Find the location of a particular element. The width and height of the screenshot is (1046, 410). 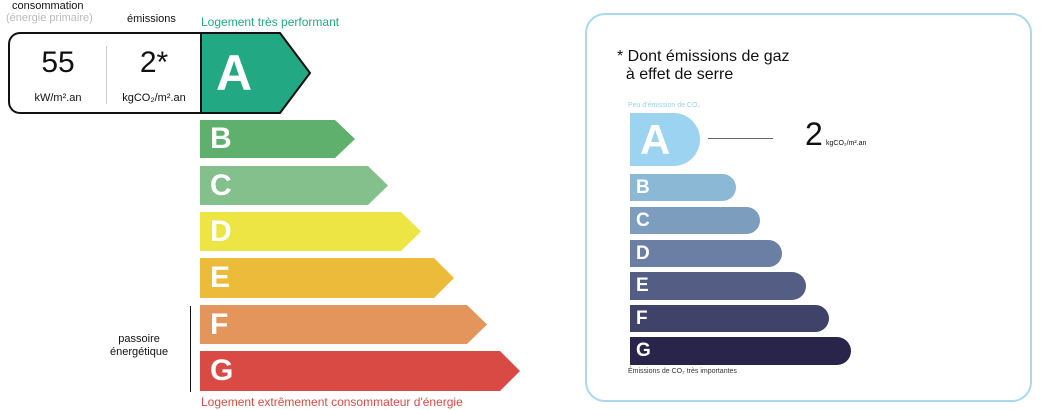

ges-class-g: G is located at coordinates (740, 351).